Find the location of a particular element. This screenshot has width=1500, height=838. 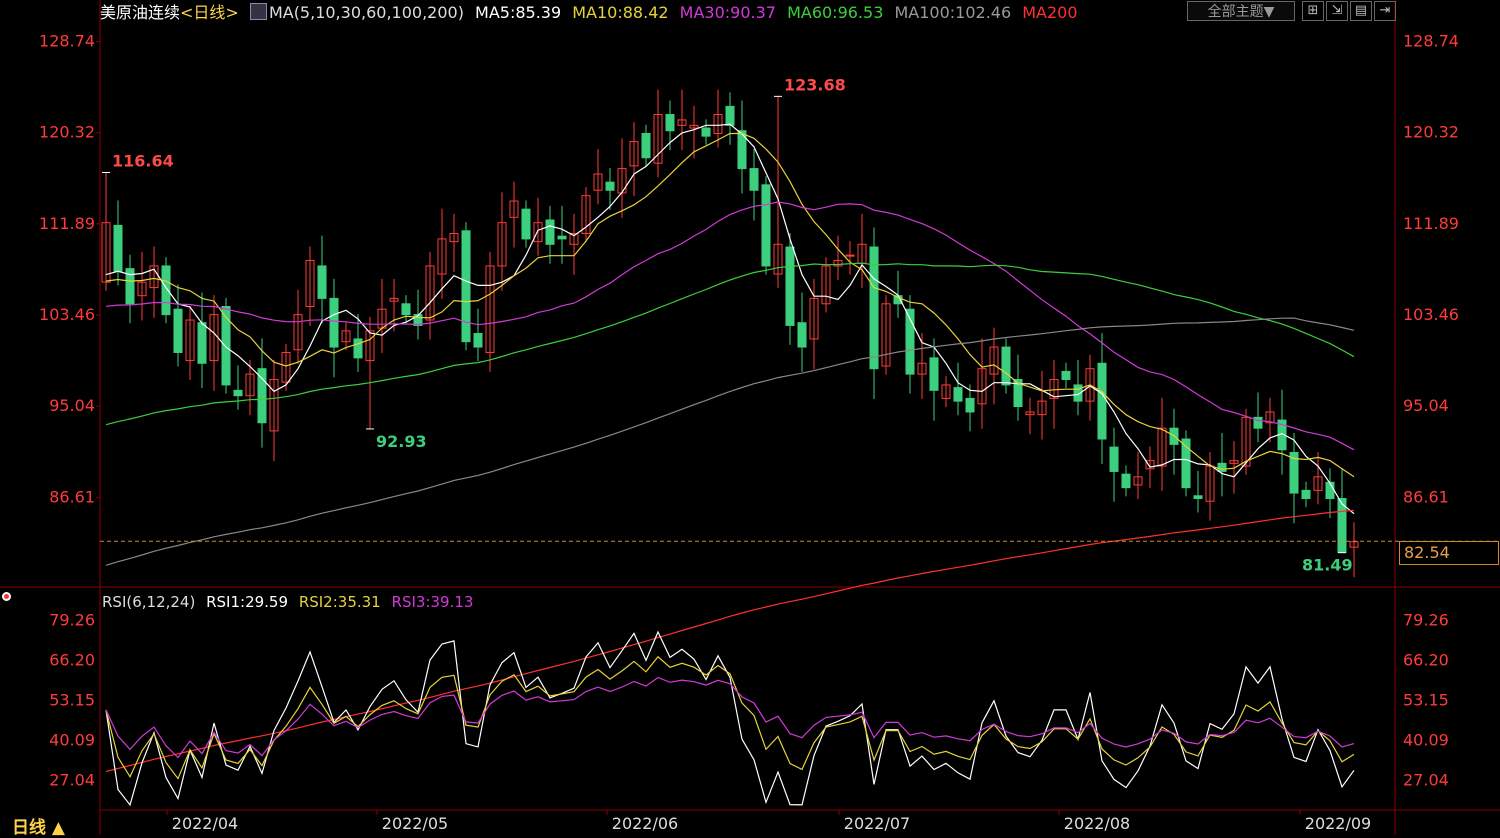

ma-indicator-icon is located at coordinates (258, 11).